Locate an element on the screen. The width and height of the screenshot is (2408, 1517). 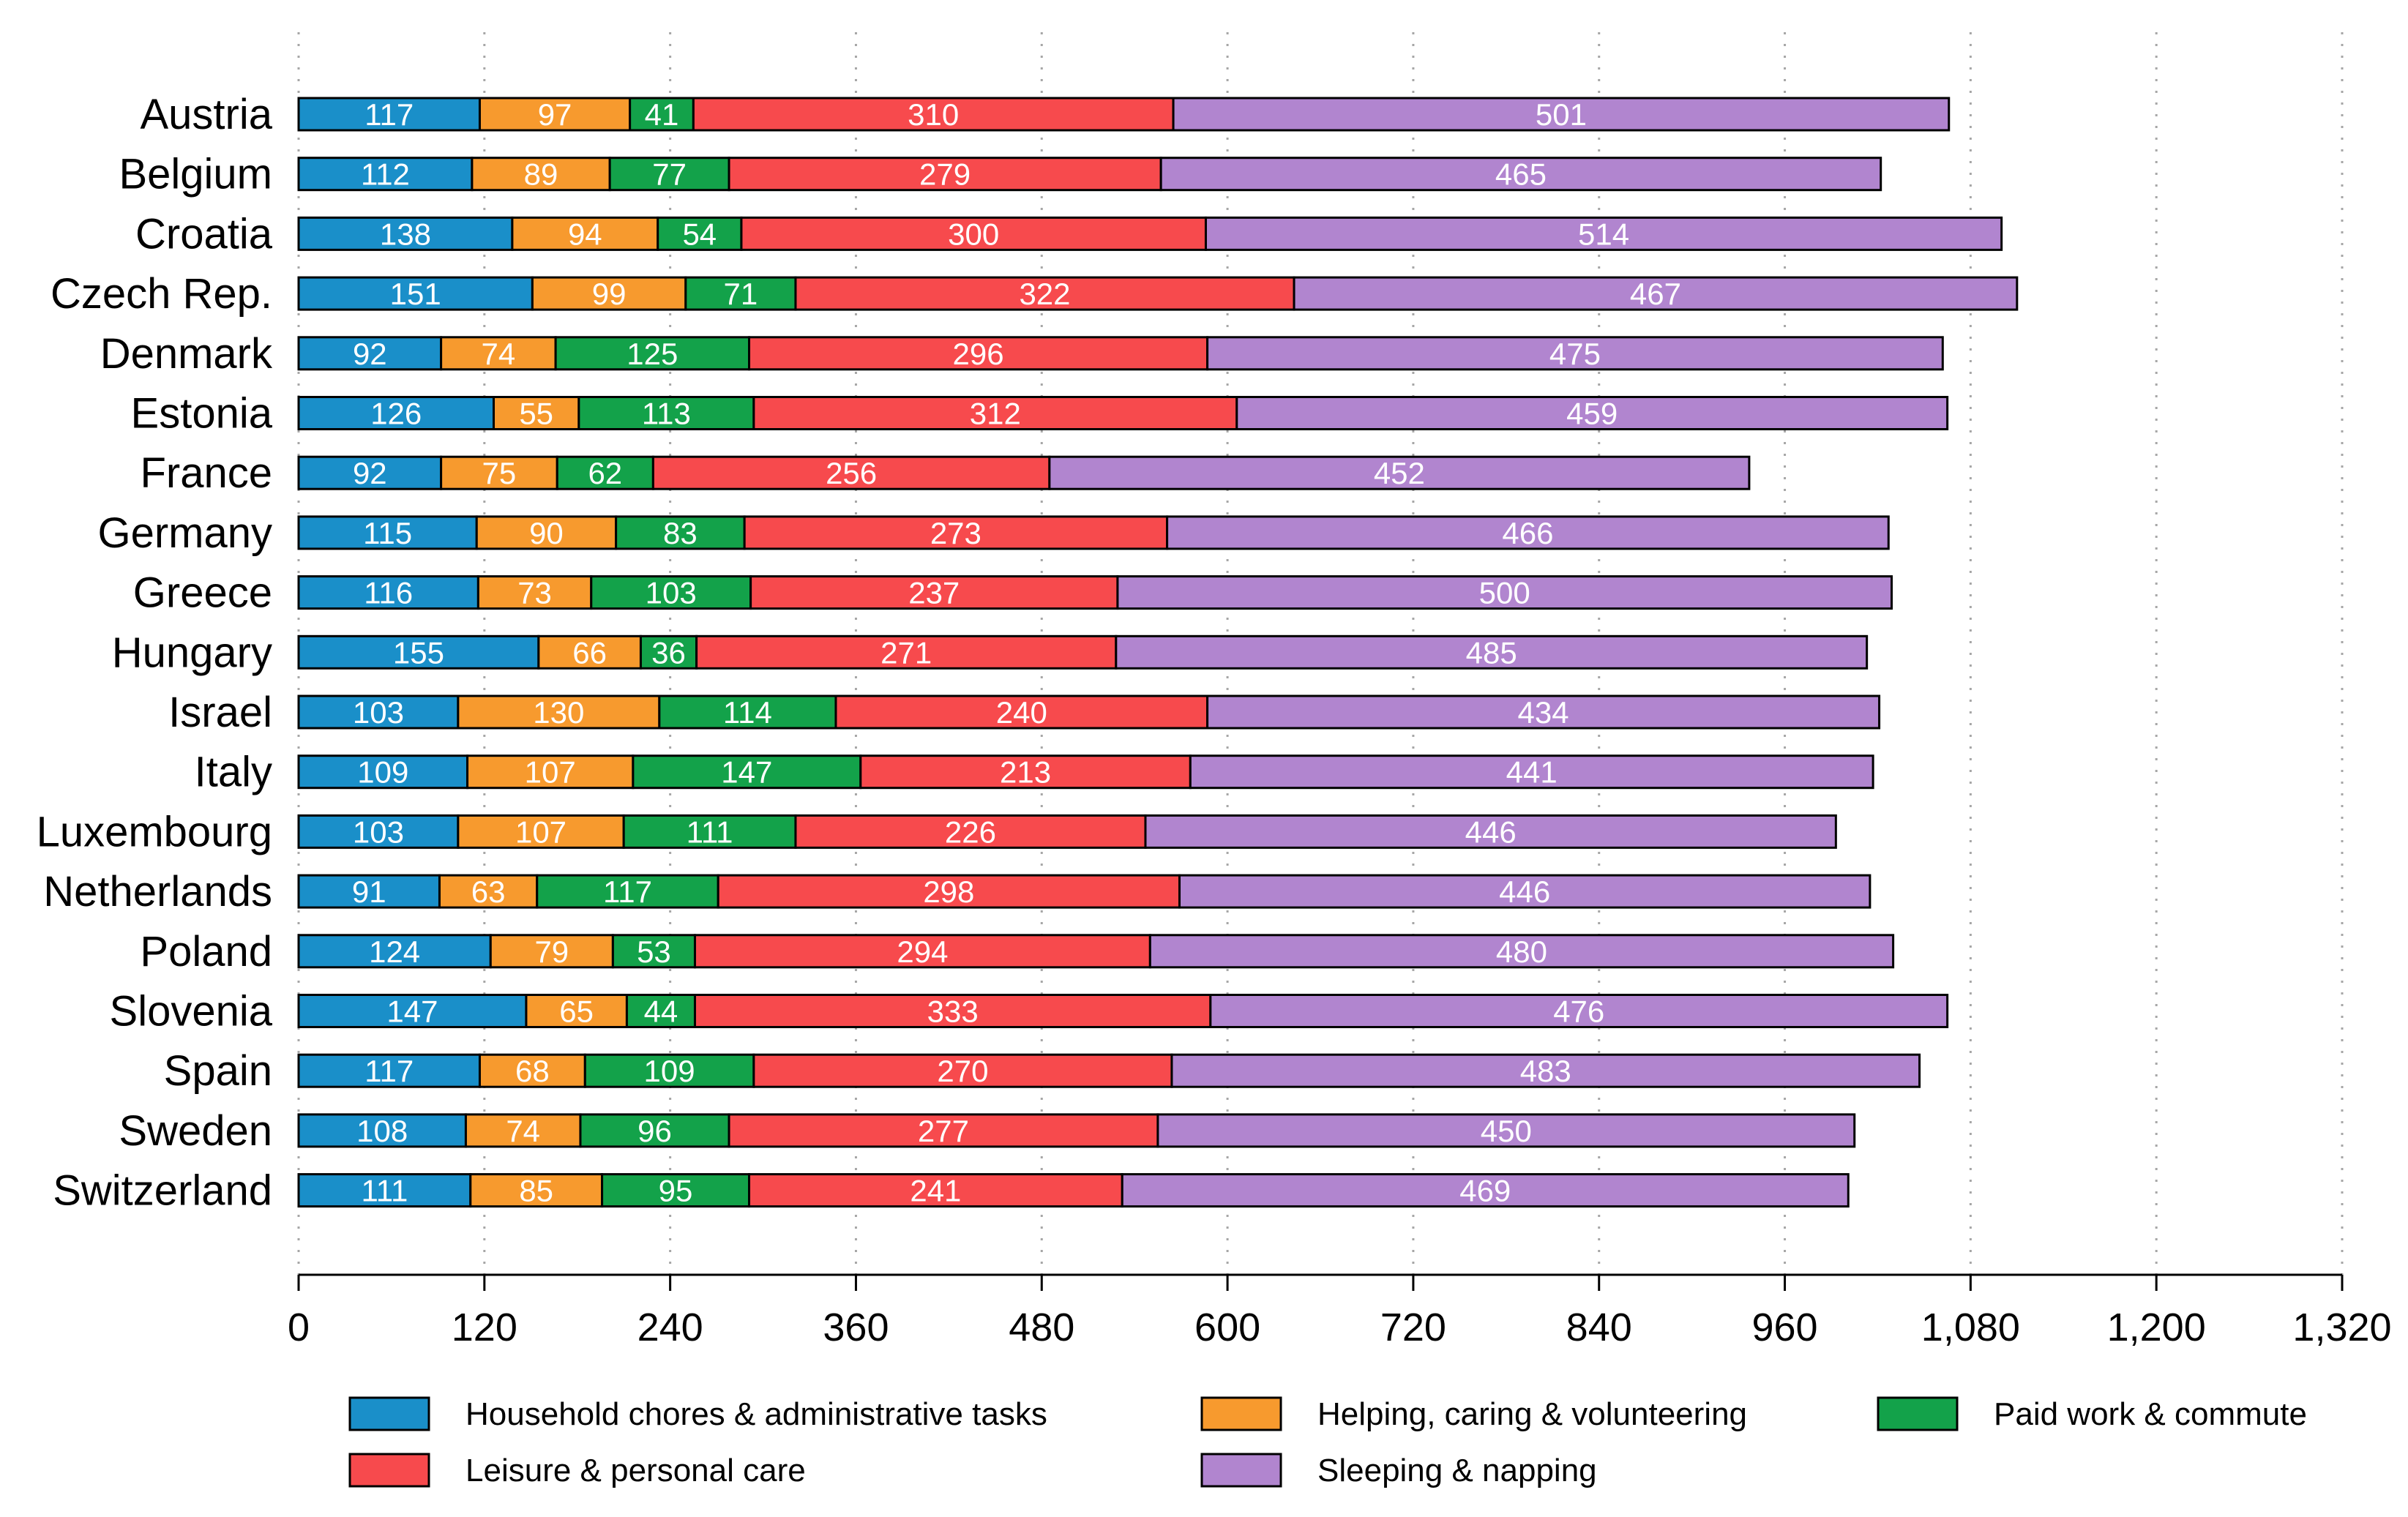
data-label: 459 is located at coordinates (1592, 414).